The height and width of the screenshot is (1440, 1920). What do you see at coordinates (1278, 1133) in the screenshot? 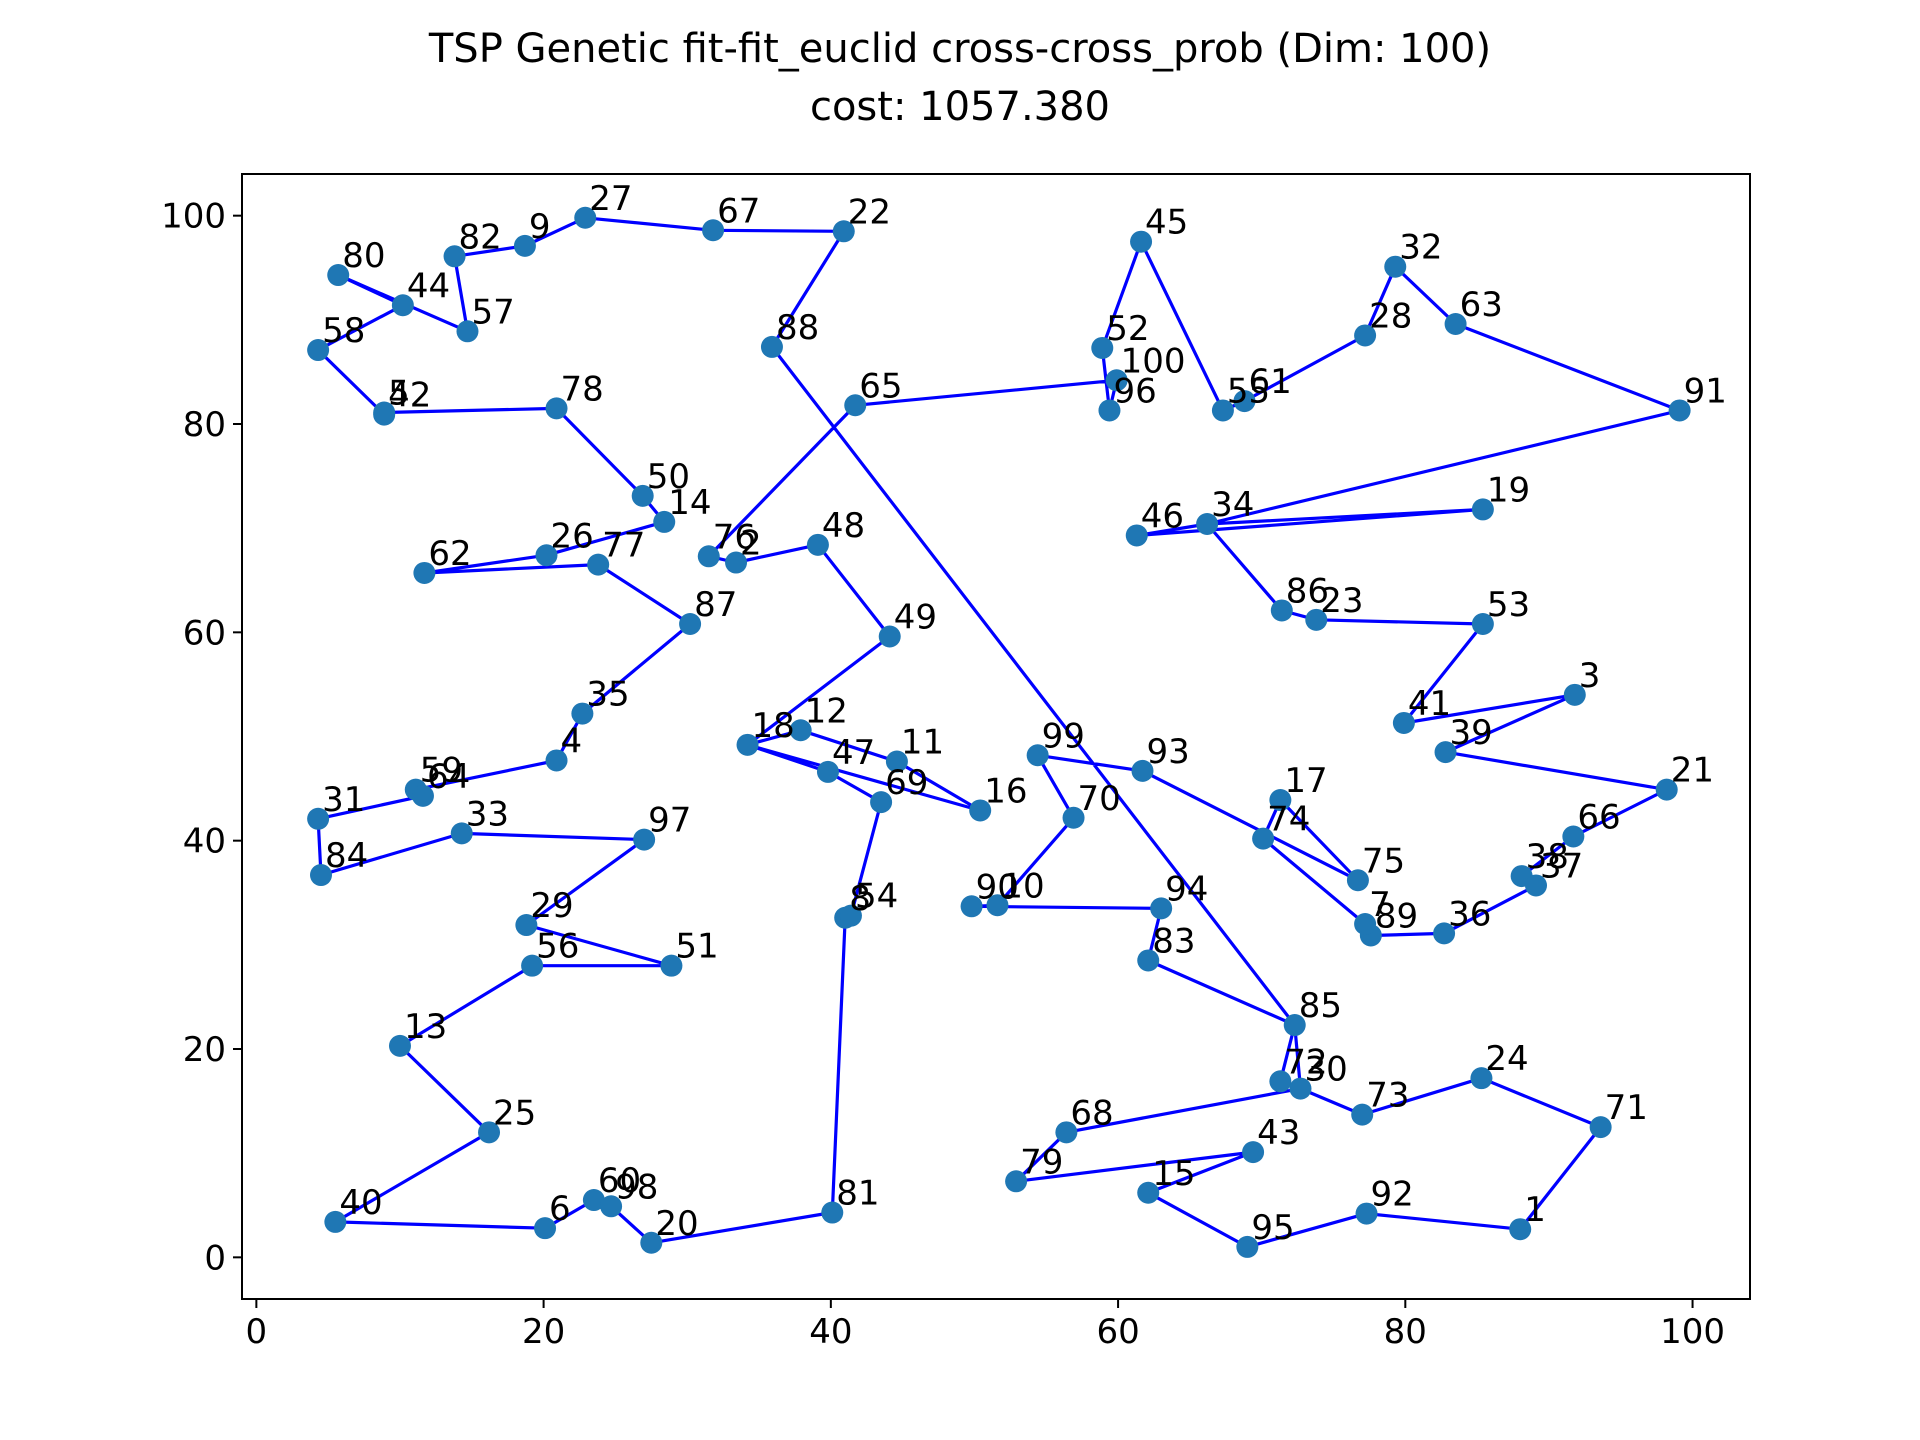
I see `city-label-43: 43` at bounding box center [1278, 1133].